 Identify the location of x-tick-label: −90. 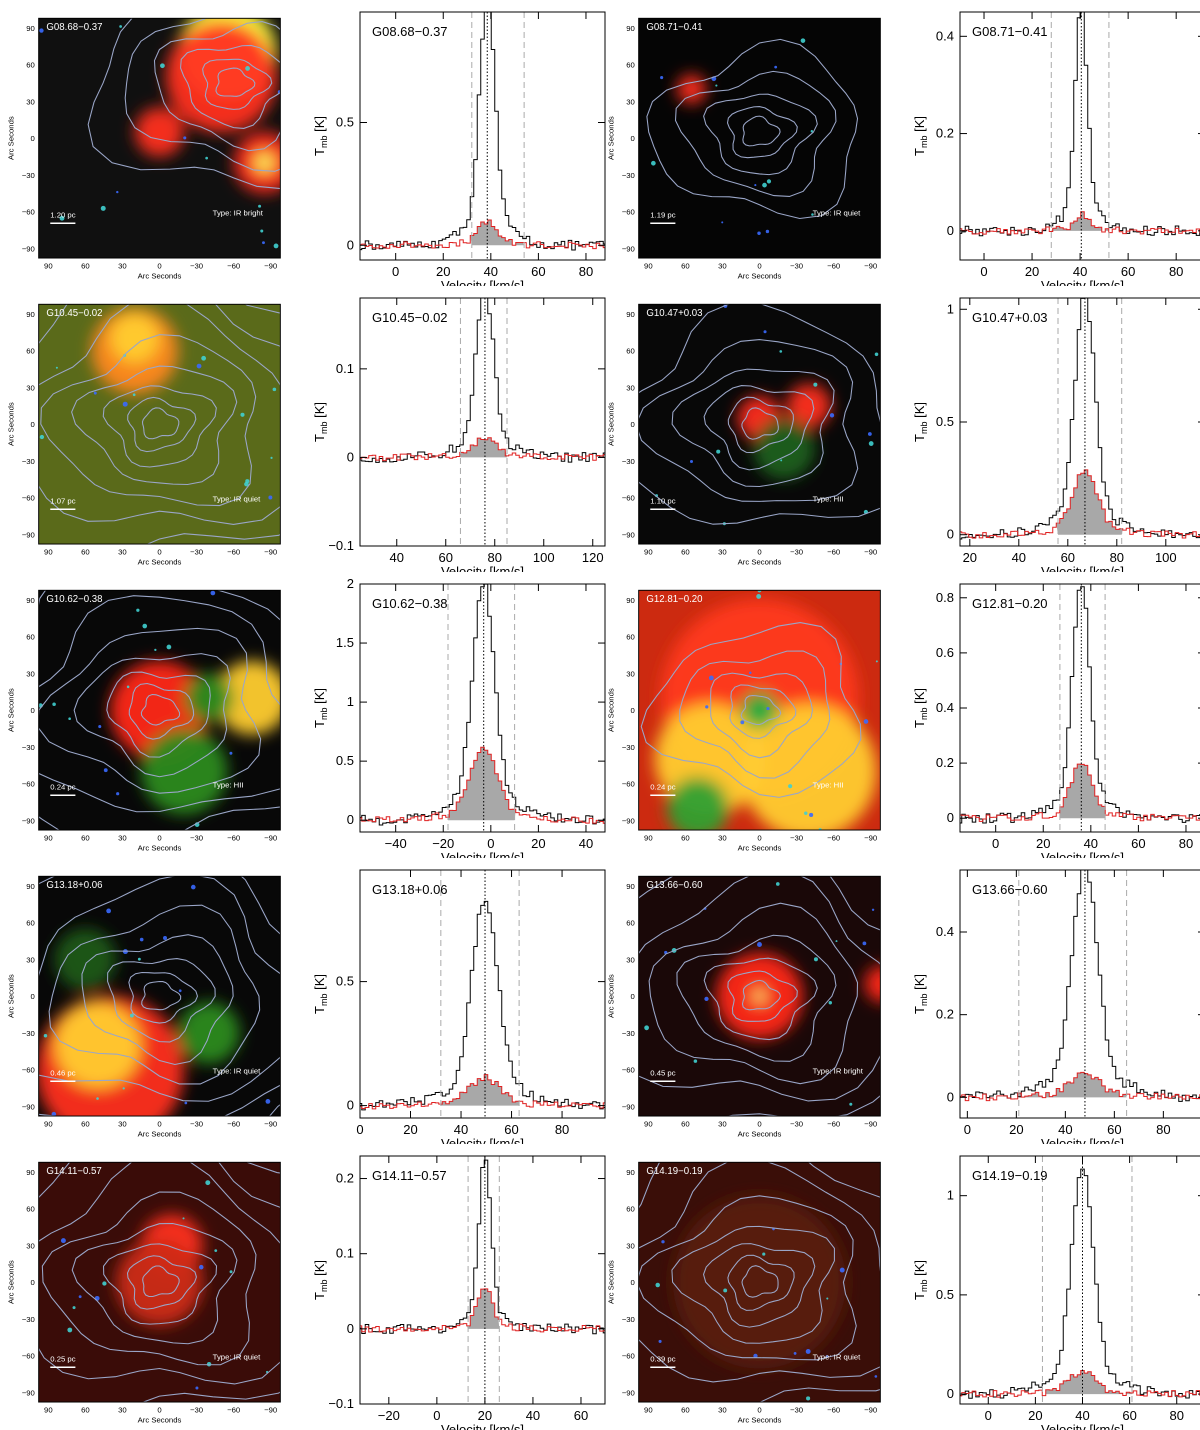
(270, 552).